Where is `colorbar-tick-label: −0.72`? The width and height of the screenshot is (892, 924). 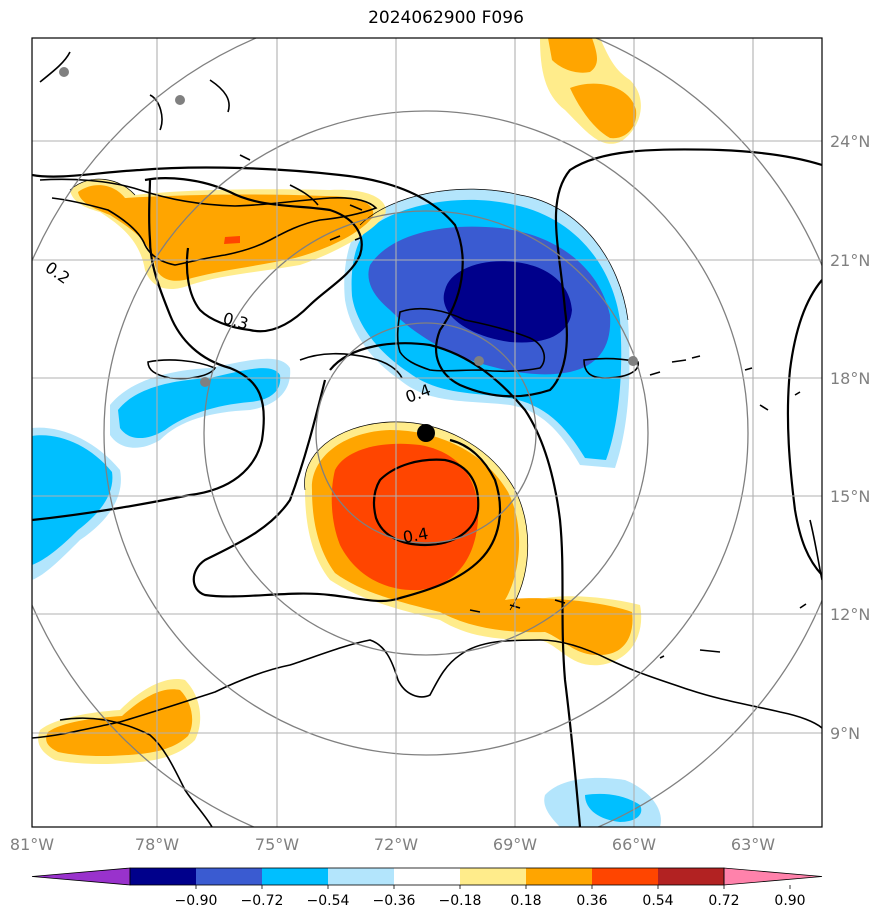
colorbar-tick-label: −0.72 is located at coordinates (262, 901).